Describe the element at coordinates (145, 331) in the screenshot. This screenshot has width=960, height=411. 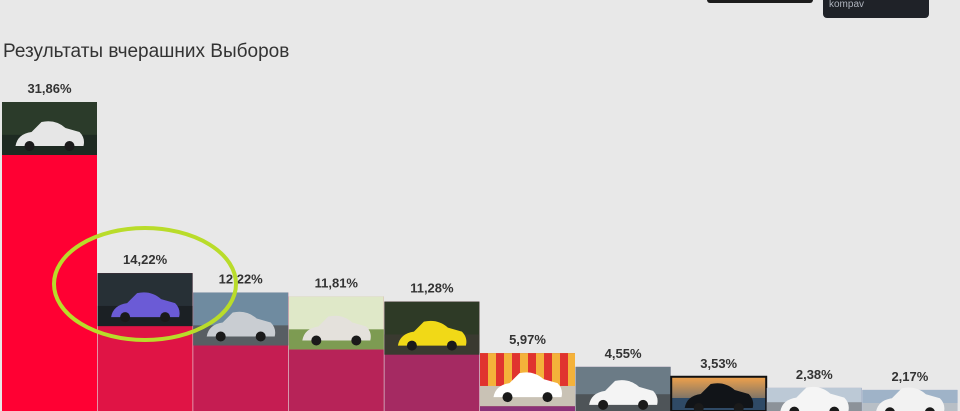
I see `bar-group-2: 14,22%` at that location.